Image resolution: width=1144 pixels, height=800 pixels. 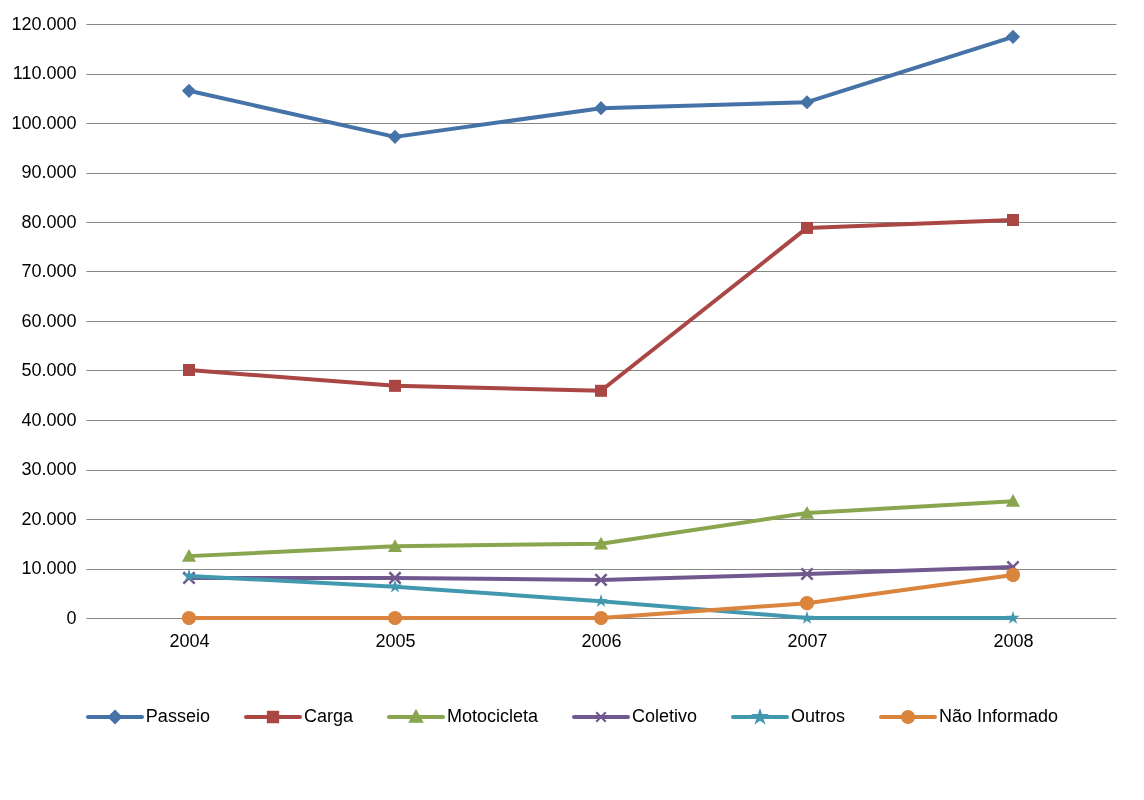 I want to click on y-tick-label: 30.000, so click(x=49, y=469).